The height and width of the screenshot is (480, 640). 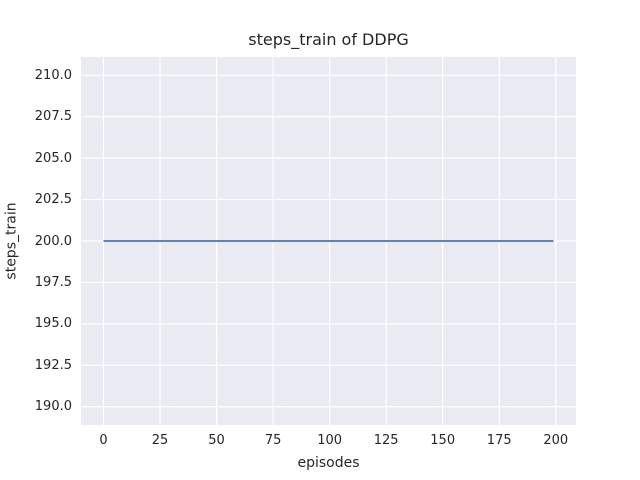 I want to click on y-tick-label: 195.0, so click(x=53, y=324).